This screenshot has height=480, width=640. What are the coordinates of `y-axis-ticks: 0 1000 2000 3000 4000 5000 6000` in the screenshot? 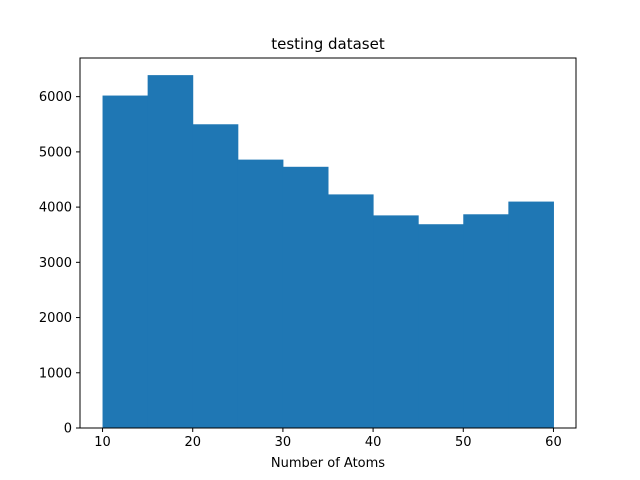 It's located at (59, 263).